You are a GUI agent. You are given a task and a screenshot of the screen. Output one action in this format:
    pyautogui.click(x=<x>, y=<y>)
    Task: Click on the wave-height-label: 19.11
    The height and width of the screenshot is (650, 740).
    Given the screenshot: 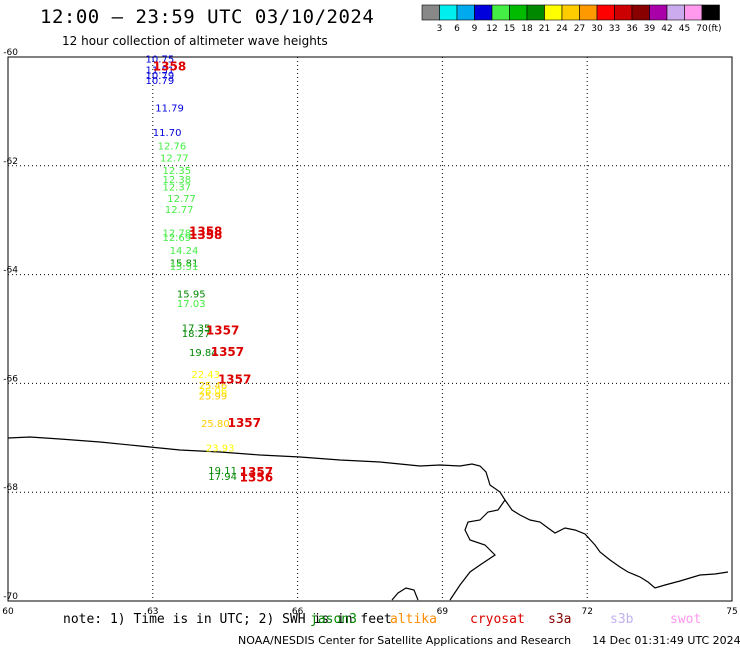 What is the action you would take?
    pyautogui.click(x=222, y=471)
    